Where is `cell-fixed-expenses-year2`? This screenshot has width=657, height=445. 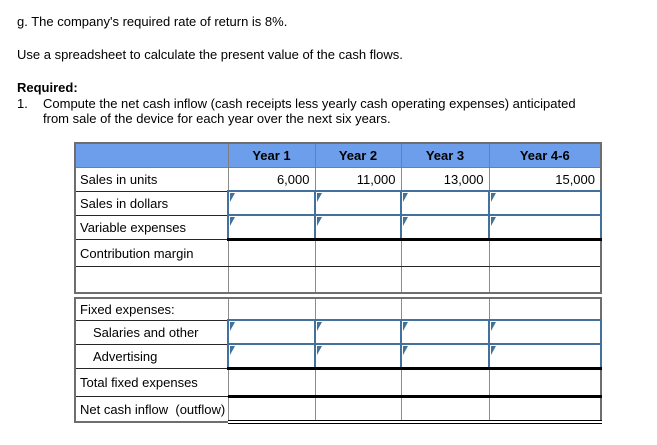 cell-fixed-expenses-year2 is located at coordinates (358, 309).